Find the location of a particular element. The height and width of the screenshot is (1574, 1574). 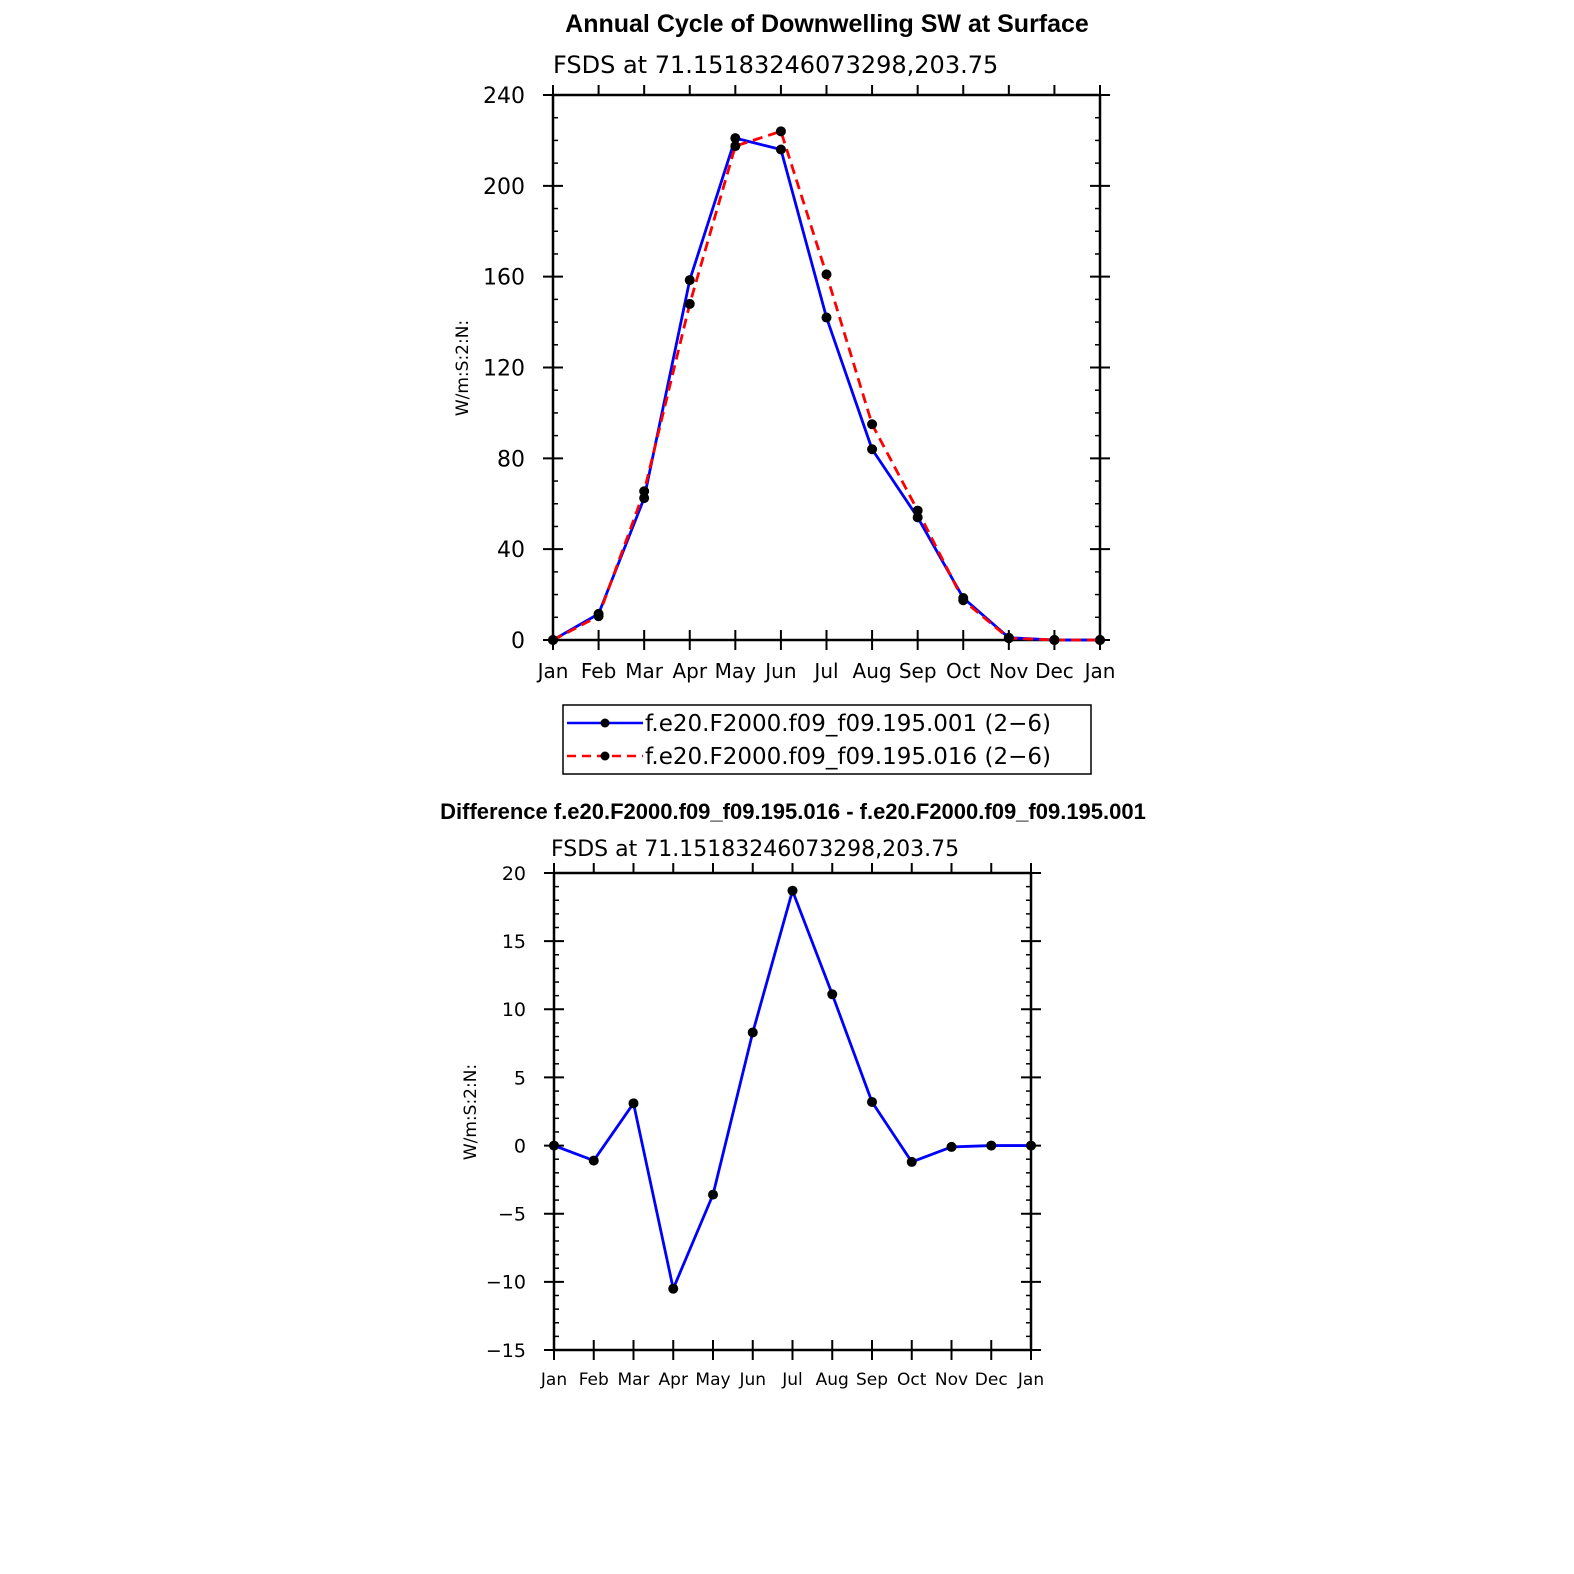

chart2-xtick-label: Sep is located at coordinates (872, 1380).